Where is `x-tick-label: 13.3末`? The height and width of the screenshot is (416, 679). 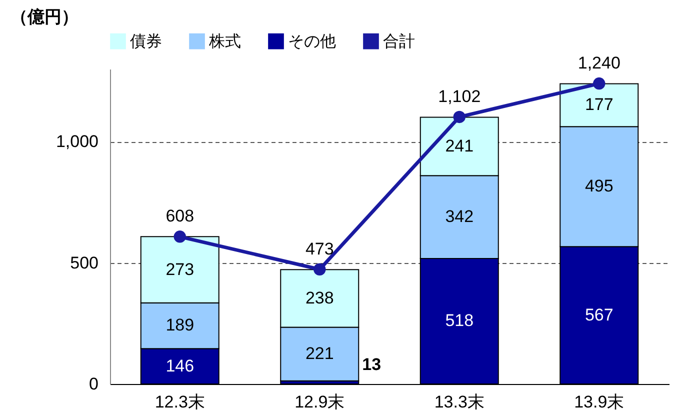 x-tick-label: 13.3末 is located at coordinates (459, 402).